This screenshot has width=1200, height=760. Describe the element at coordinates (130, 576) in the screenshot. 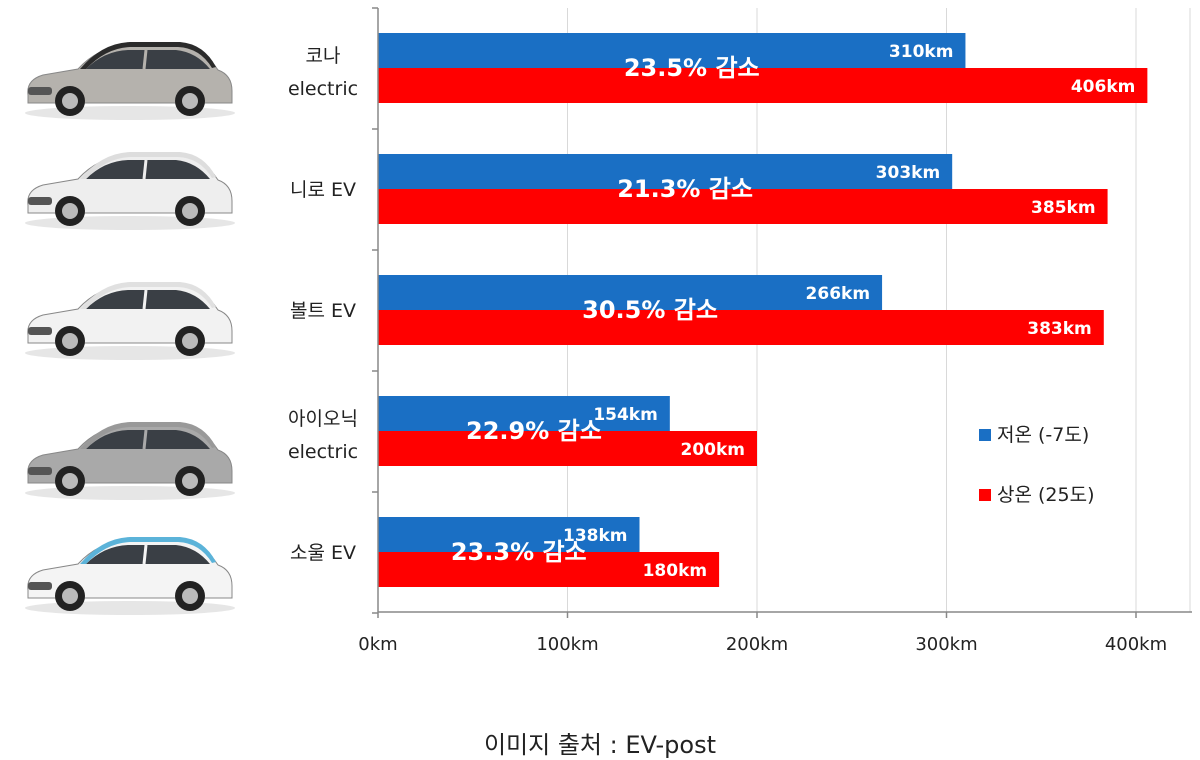

I see `soul-car-image` at that location.